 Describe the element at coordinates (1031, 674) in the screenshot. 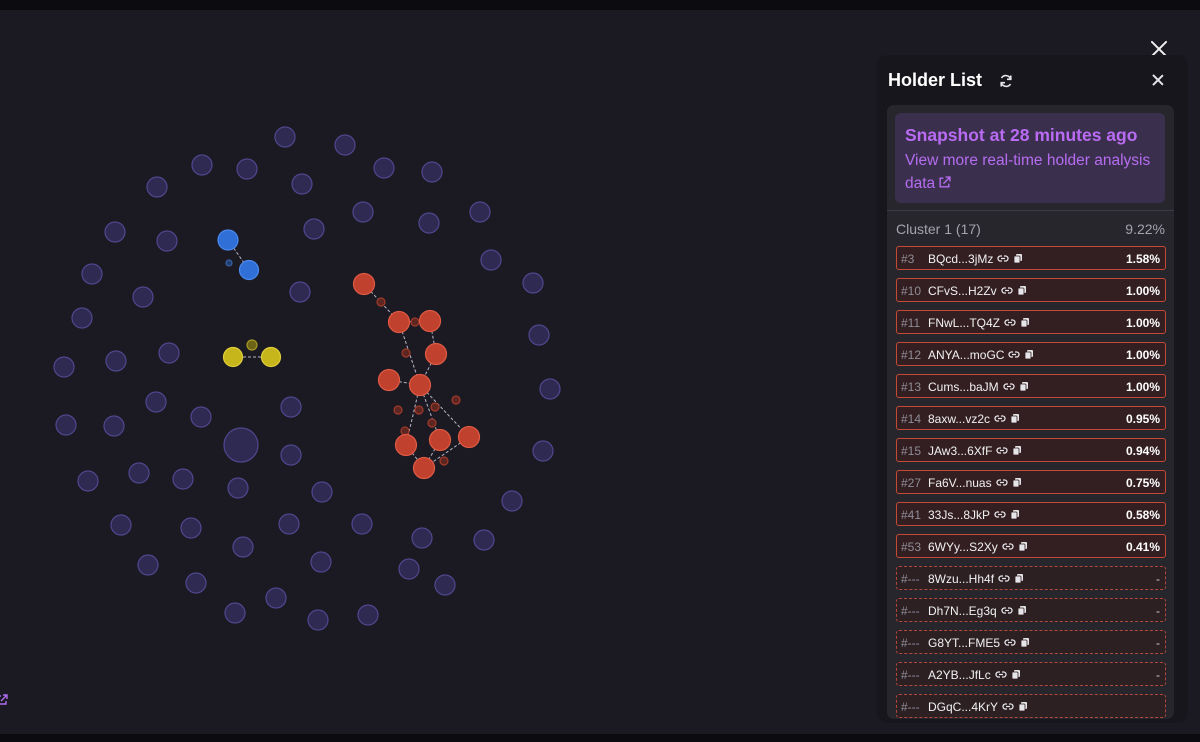

I see `holder-row: #--- A2YB...JfLc -` at that location.